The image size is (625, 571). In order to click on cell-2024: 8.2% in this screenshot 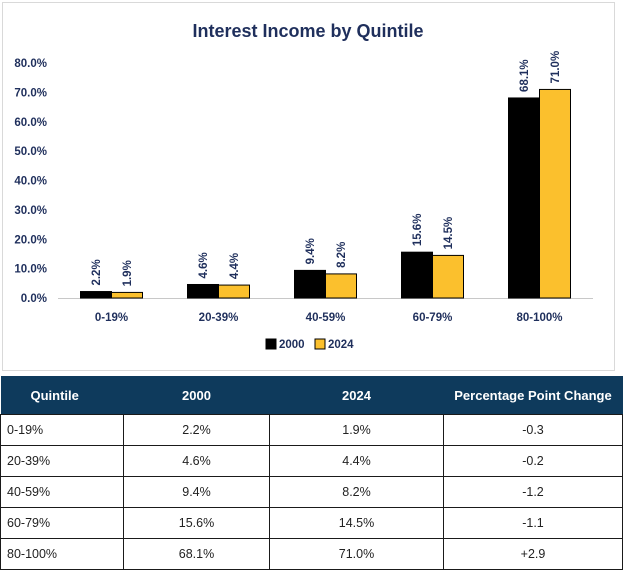, I will do `click(356, 492)`.